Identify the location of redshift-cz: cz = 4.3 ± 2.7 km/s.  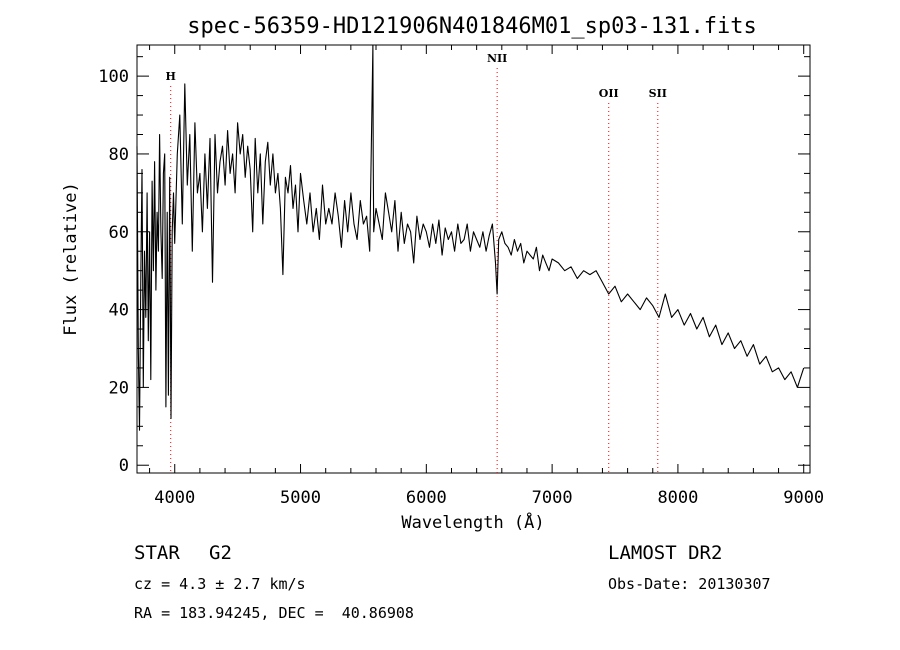
(220, 584).